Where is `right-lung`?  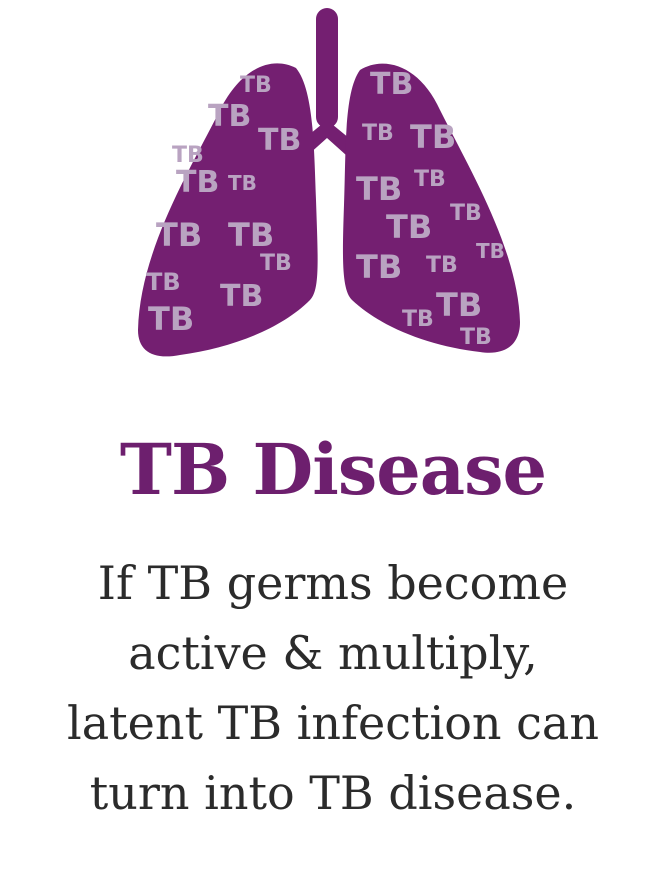 right-lung is located at coordinates (431, 208).